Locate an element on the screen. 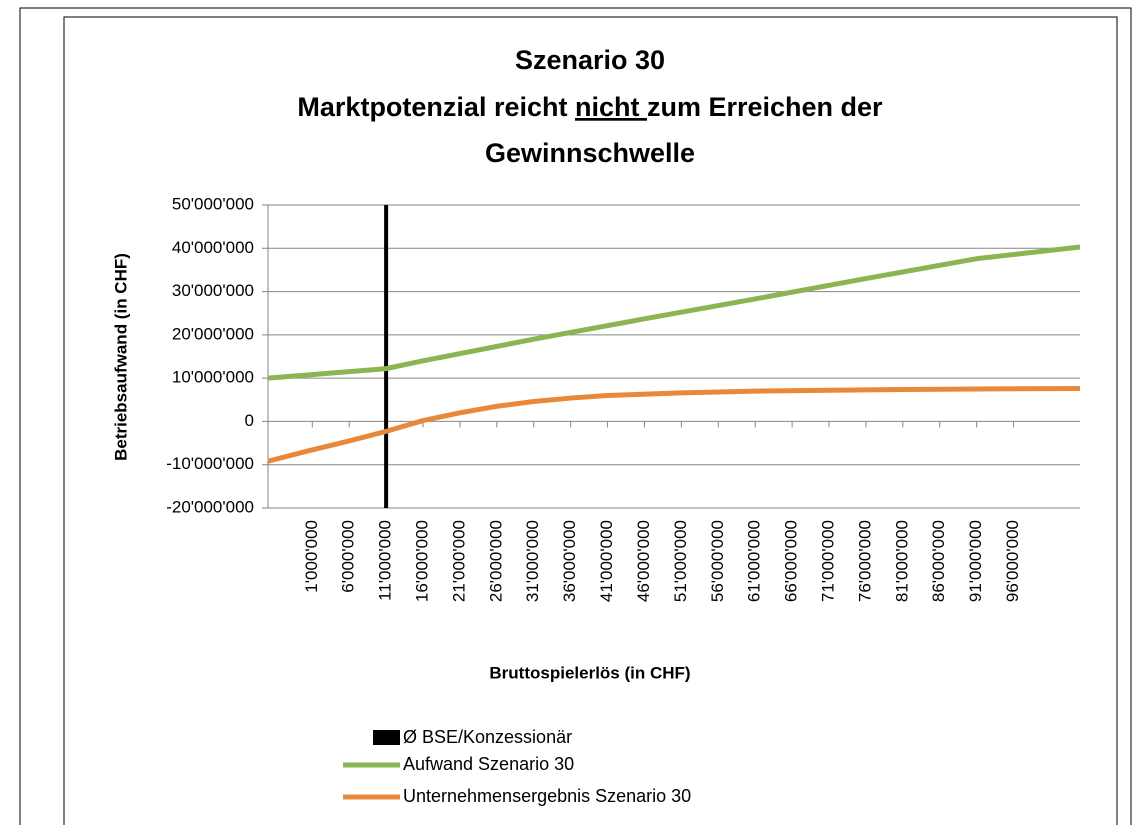 The image size is (1141, 825). y-tick-label: -10'000'000 is located at coordinates (210, 463).